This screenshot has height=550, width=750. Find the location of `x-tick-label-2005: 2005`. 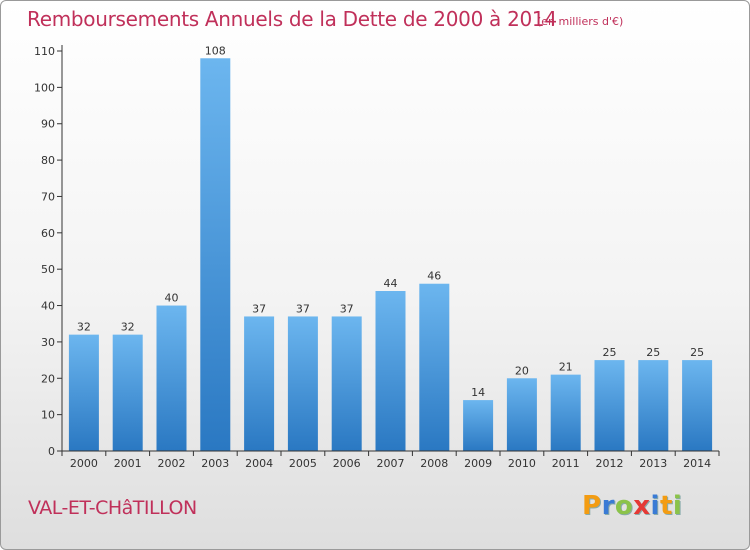

x-tick-label-2005: 2005 is located at coordinates (303, 463).